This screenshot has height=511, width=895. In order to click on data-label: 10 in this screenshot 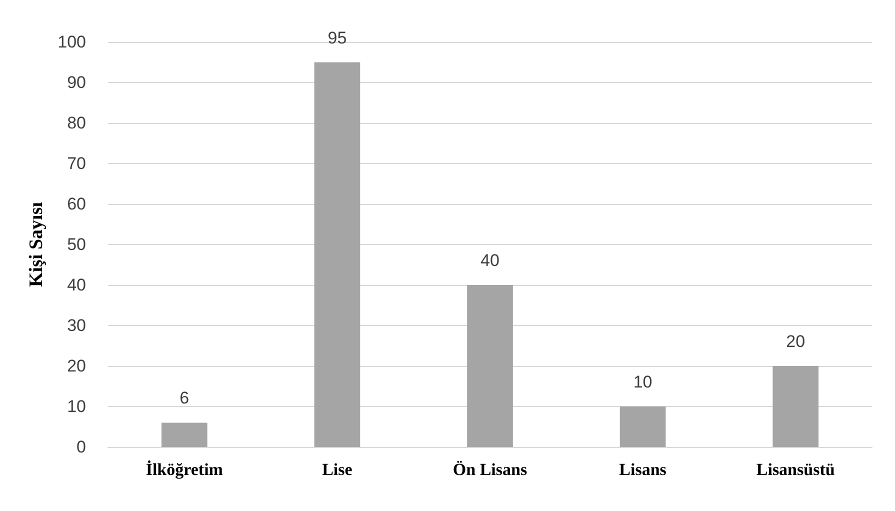, I will do `click(642, 382)`.